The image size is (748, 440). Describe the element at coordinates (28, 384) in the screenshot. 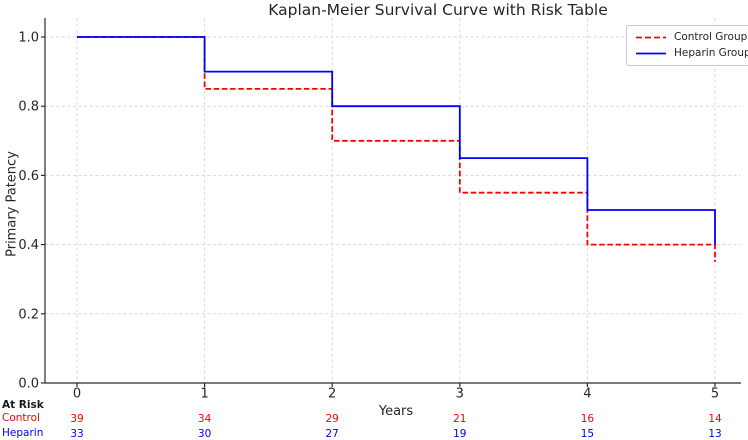

I see `y-tick-label: 0.0` at that location.